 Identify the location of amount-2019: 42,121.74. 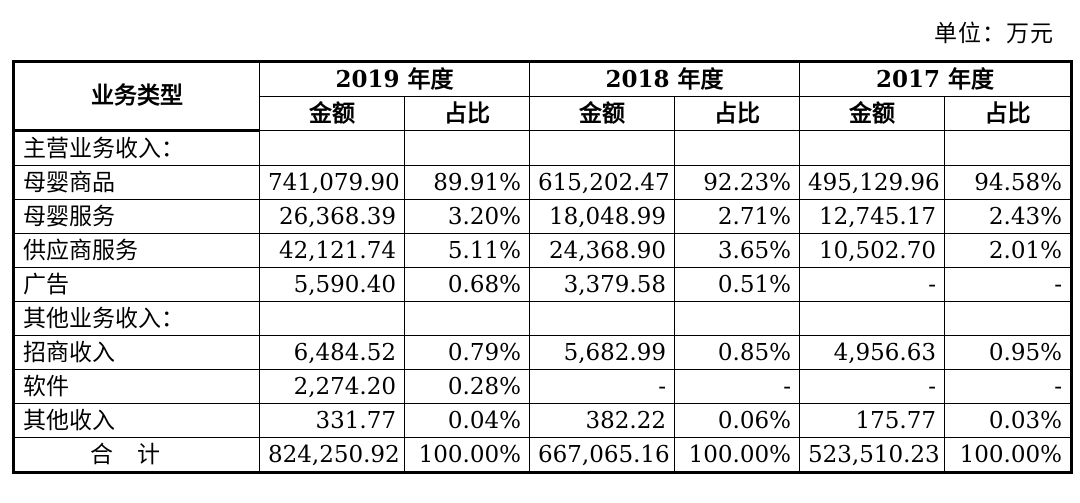
(332, 250).